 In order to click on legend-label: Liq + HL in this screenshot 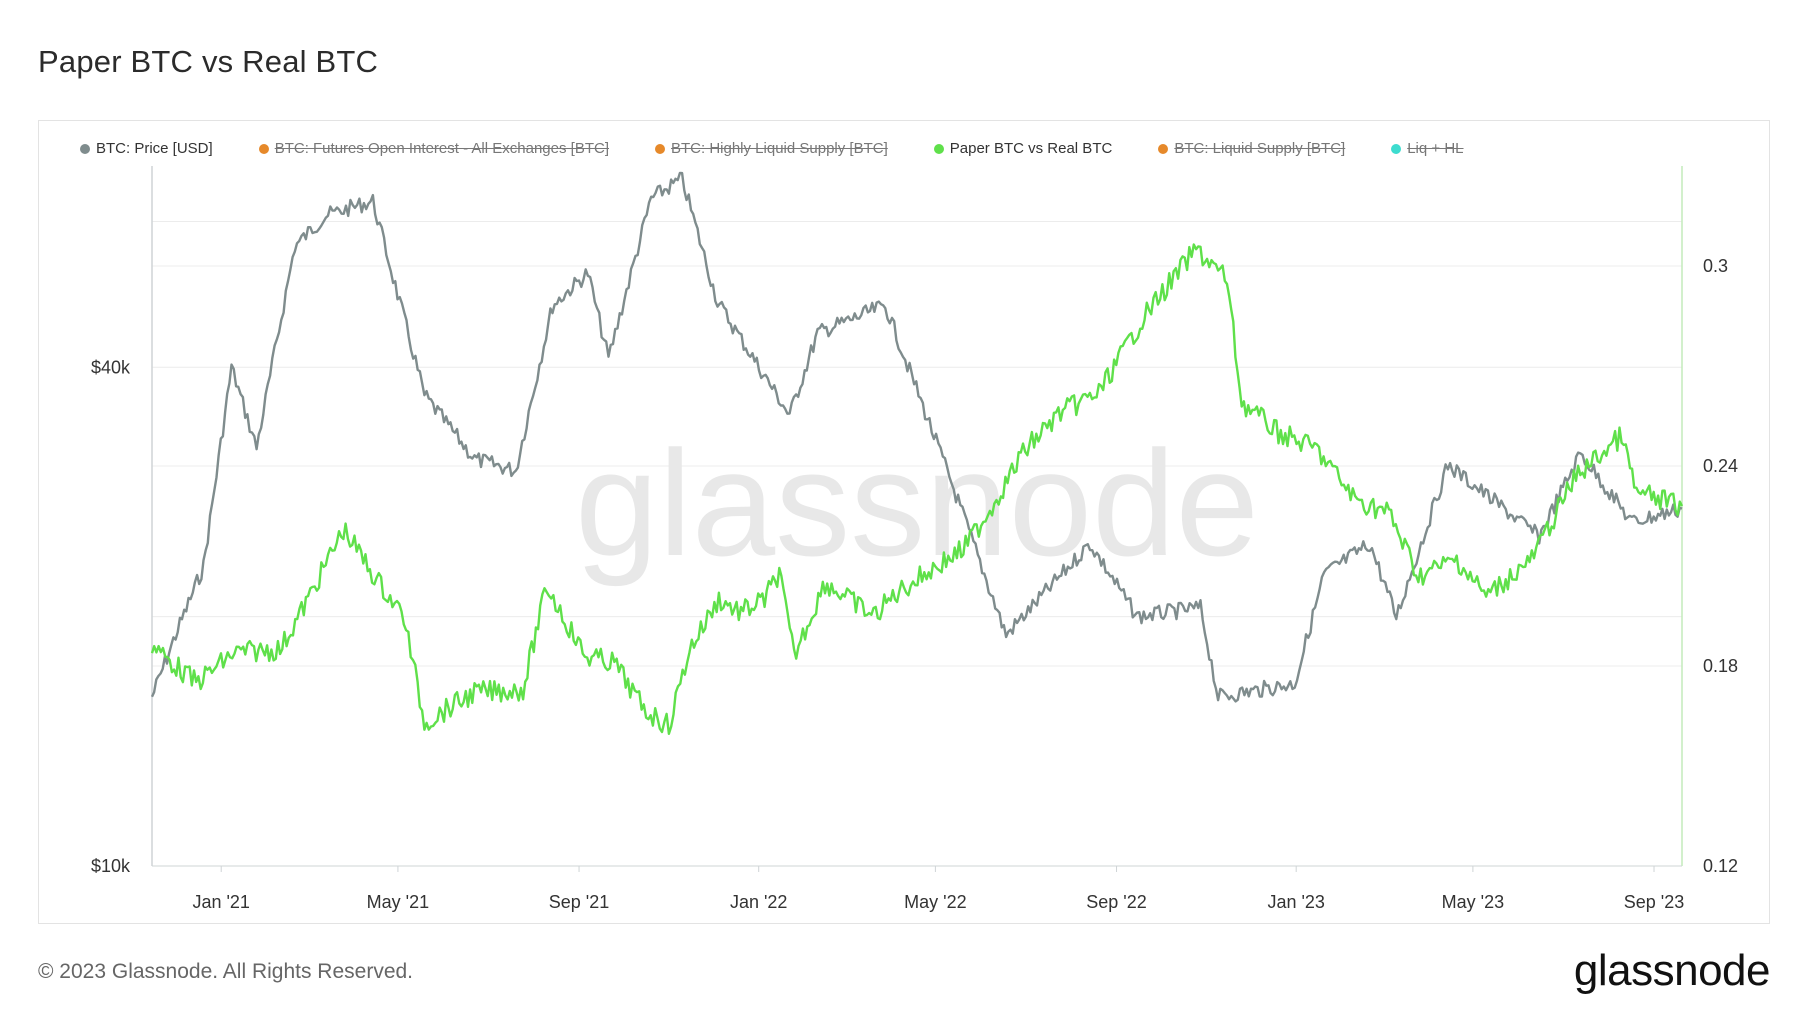, I will do `click(1435, 148)`.